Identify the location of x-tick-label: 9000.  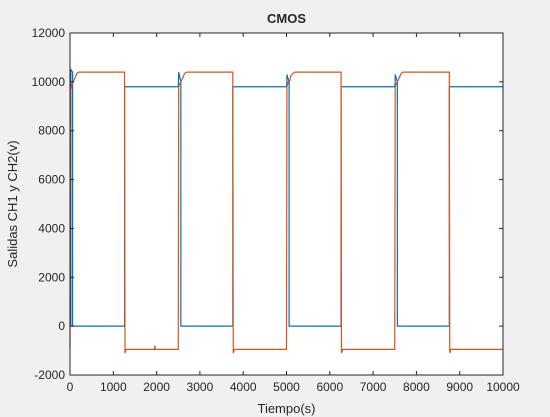
(459, 387).